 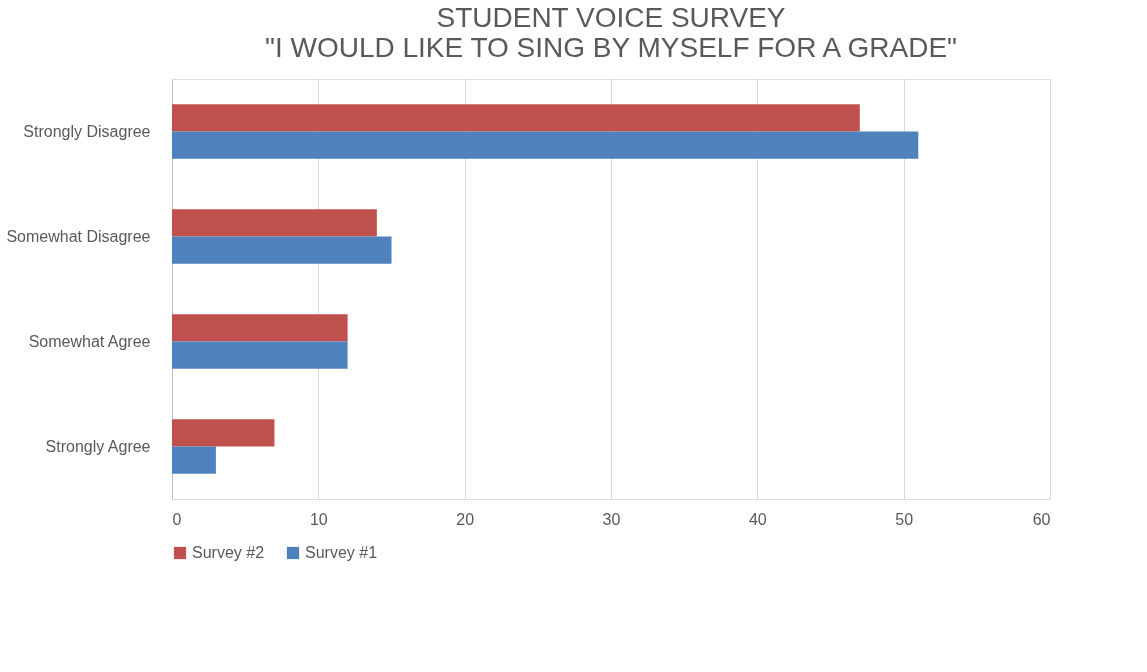 I want to click on y-tick-label: Strongly Disagree, so click(x=87, y=131).